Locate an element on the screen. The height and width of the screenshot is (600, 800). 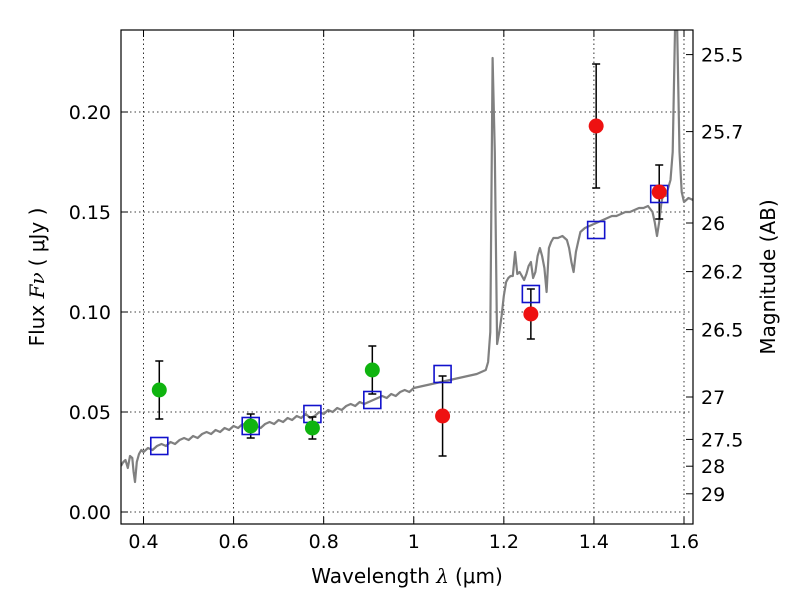
y-tick-label: 0.00 is located at coordinates (90, 513).